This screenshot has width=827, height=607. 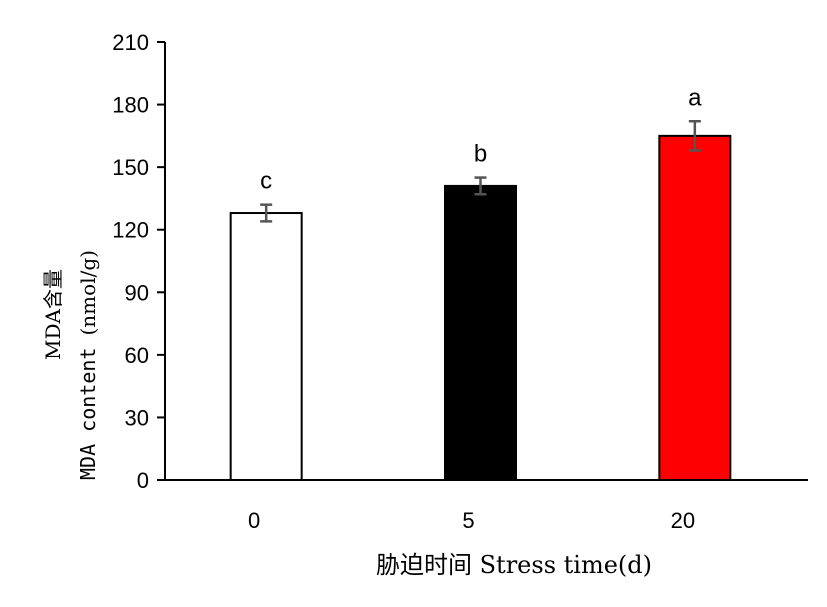 I want to click on x-tick-label: 5, so click(x=468, y=520).